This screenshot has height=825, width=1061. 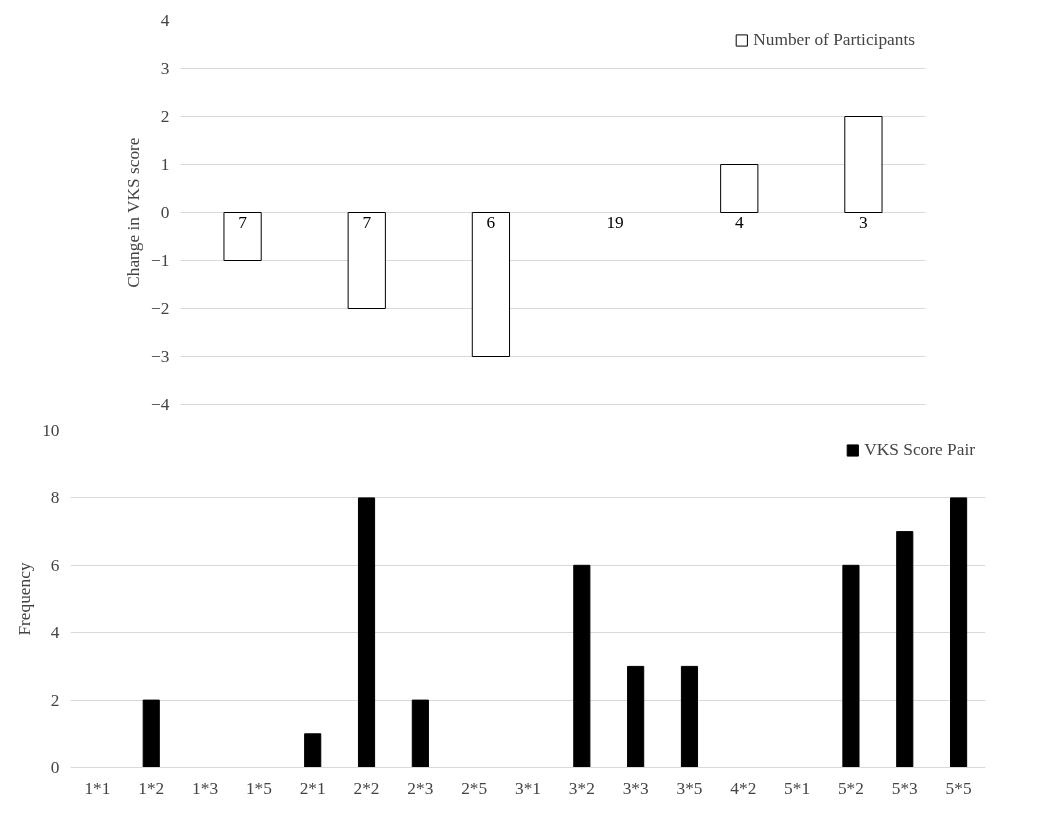 I want to click on legend-label: Number of Participants, so click(x=834, y=40).